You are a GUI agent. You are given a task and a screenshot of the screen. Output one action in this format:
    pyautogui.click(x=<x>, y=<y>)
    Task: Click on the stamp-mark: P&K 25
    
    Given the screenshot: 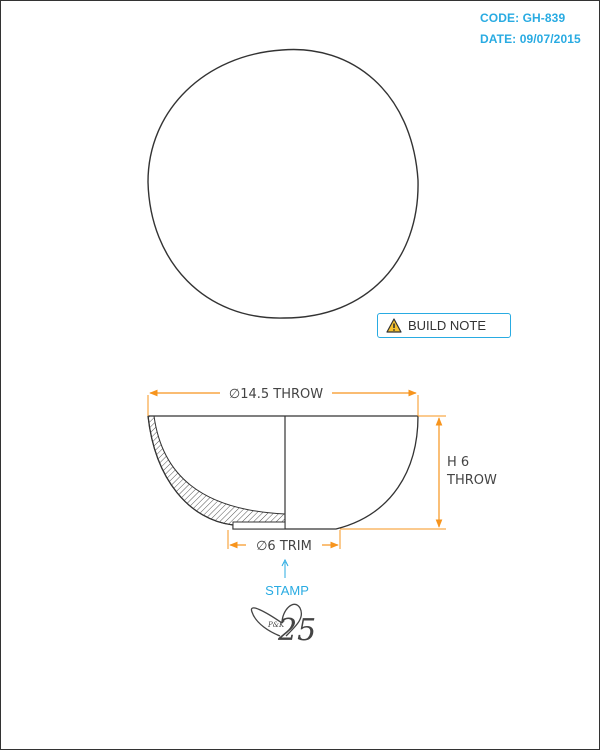 What is the action you would take?
    pyautogui.click(x=283, y=625)
    